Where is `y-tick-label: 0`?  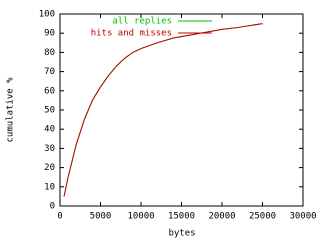 y-tick-label: 0 is located at coordinates (52, 207).